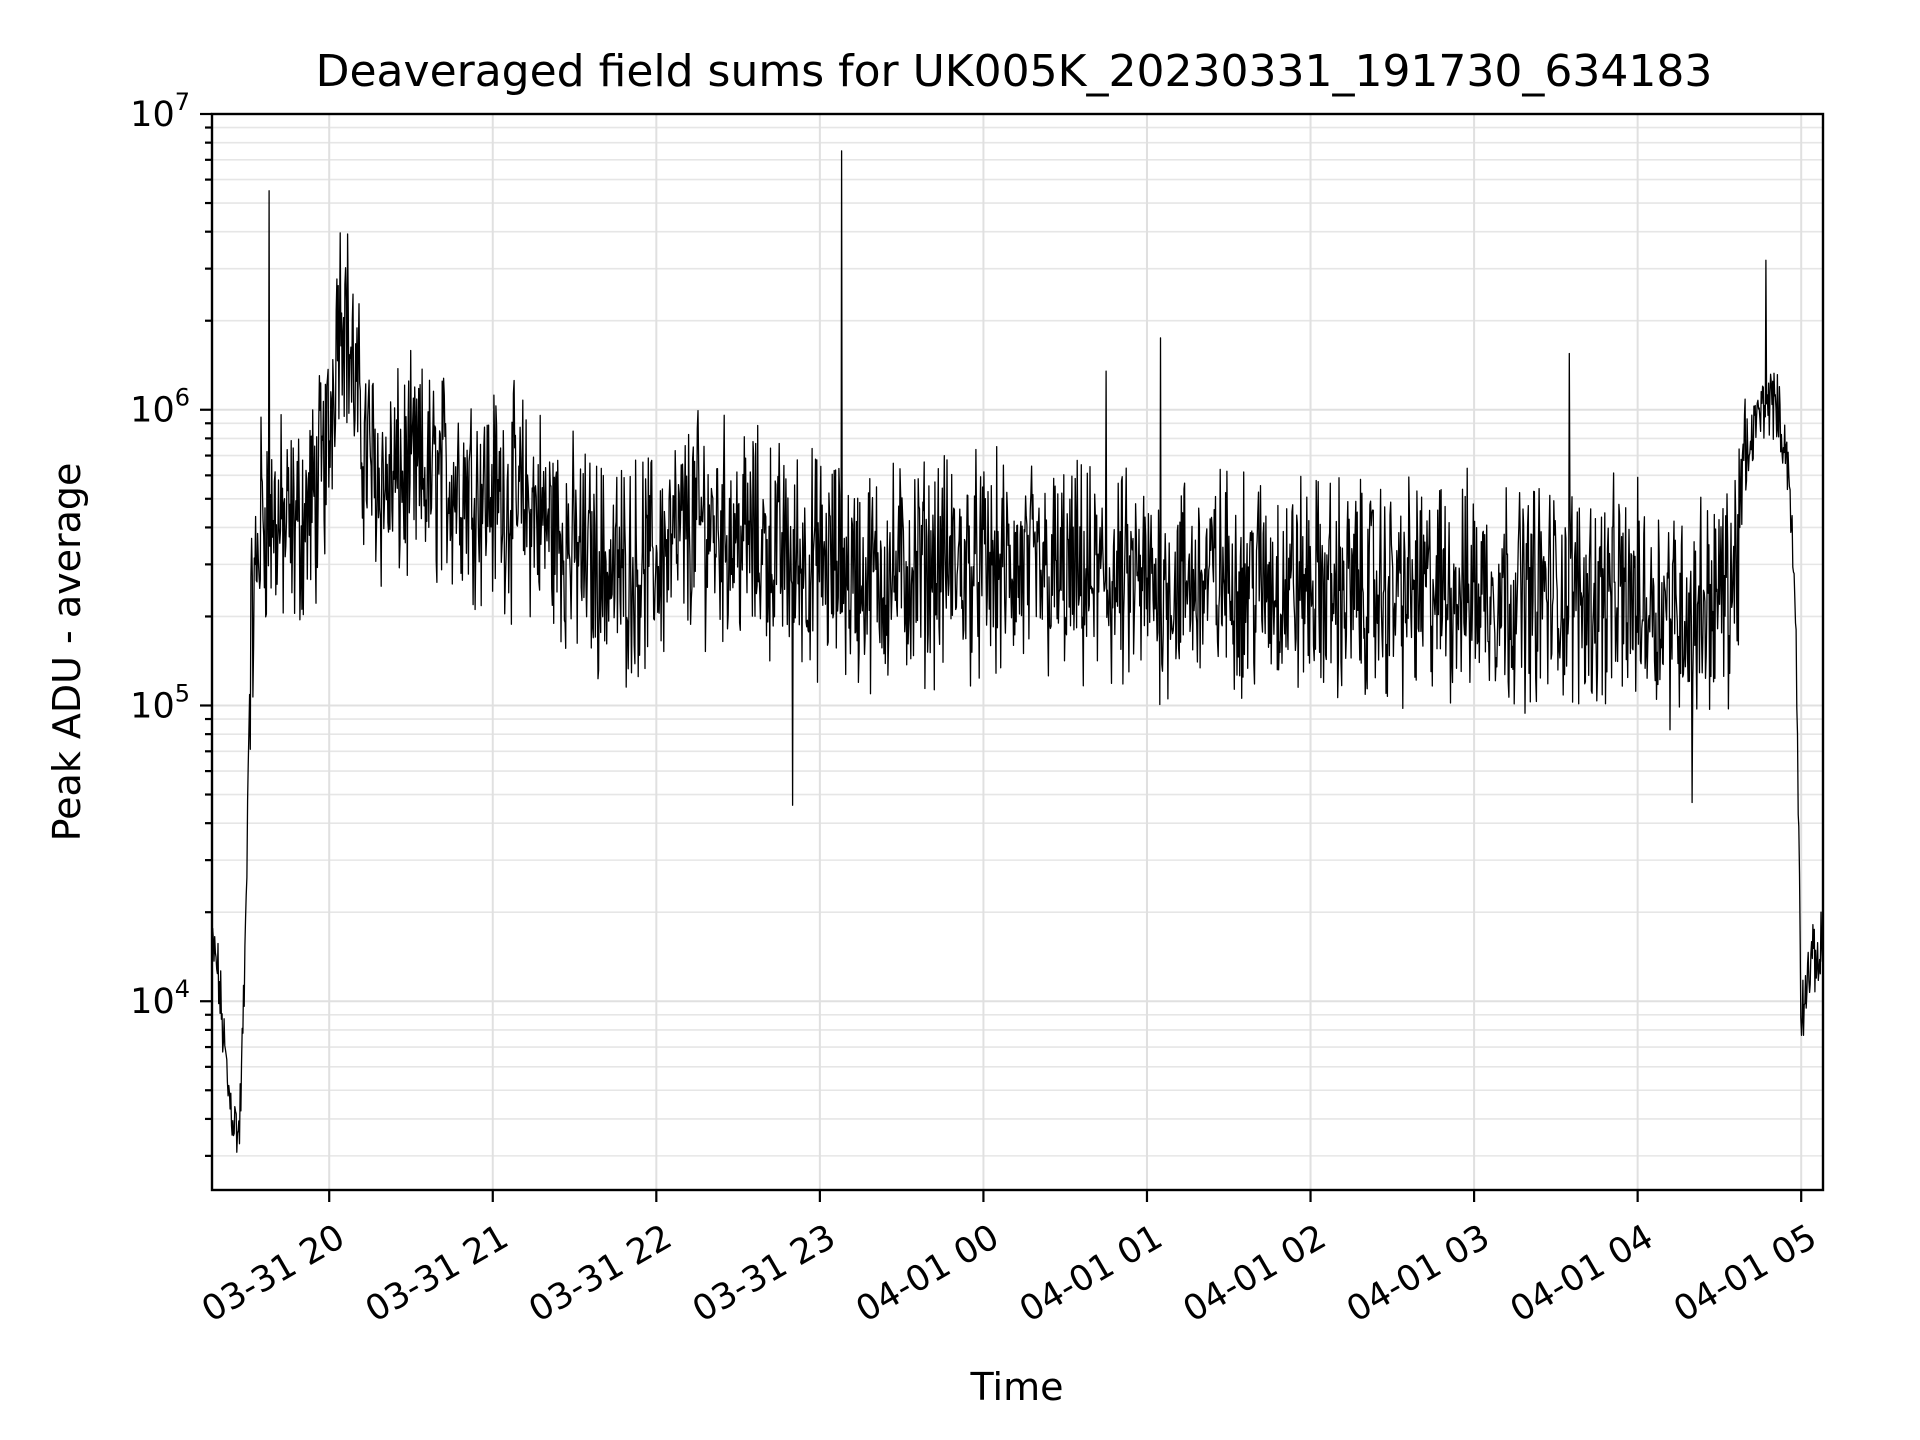  What do you see at coordinates (1091, 1273) in the screenshot?
I see `x-tick-label: 04-01 01` at bounding box center [1091, 1273].